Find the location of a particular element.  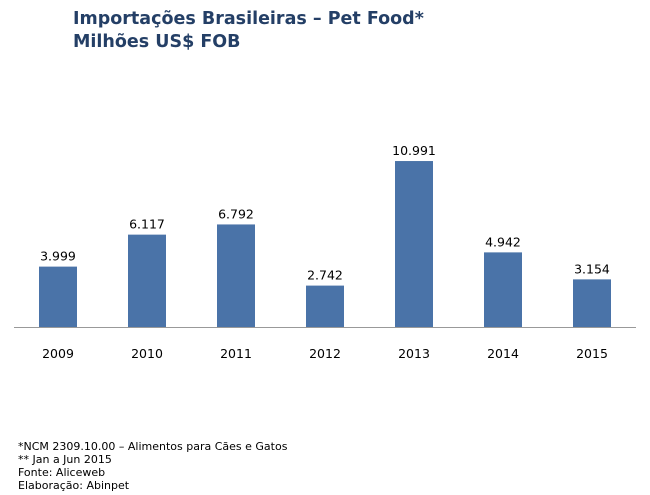

x-tick-label-2012: 2012 is located at coordinates (325, 353).